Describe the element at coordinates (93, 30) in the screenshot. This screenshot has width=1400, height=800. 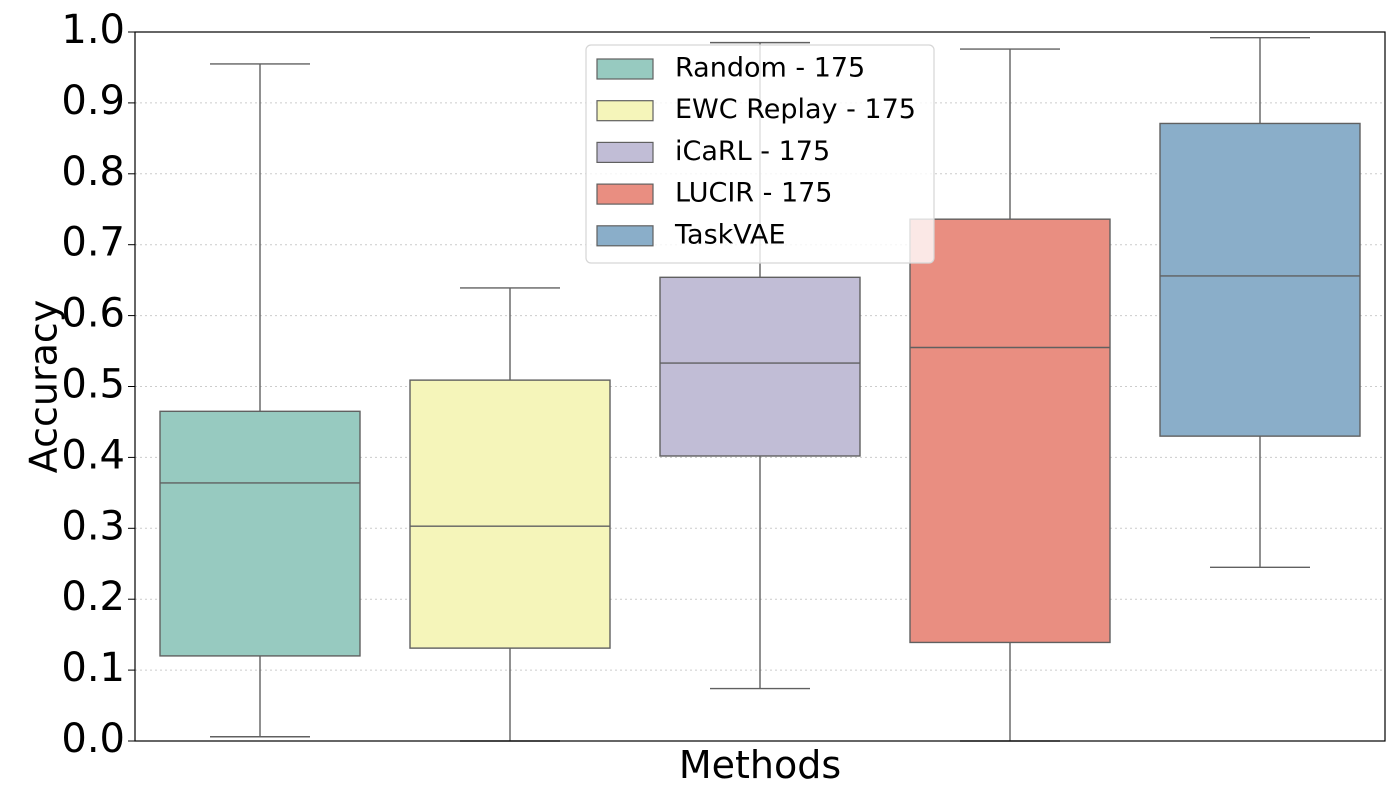
I see `y-tick-label: 1.0` at that location.